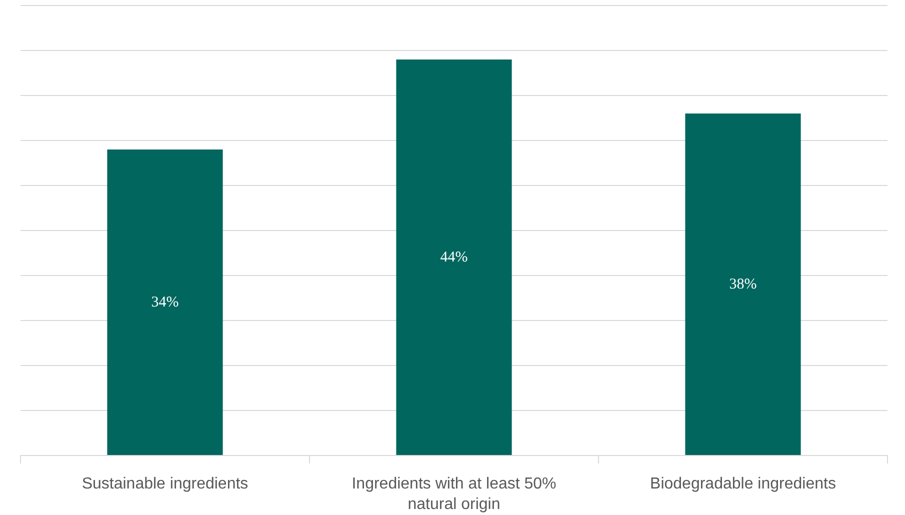  What do you see at coordinates (454, 494) in the screenshot?
I see `x-tick-label: Ingredients with at least 50% natural origin` at bounding box center [454, 494].